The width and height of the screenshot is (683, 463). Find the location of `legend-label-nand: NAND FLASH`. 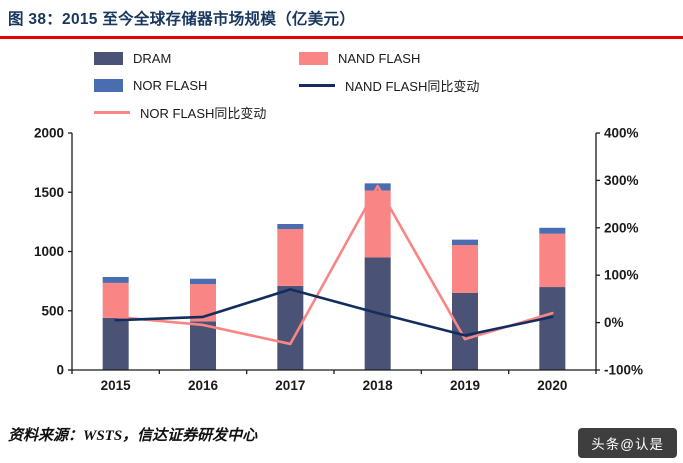

legend-label-nand: NAND FLASH is located at coordinates (379, 58).